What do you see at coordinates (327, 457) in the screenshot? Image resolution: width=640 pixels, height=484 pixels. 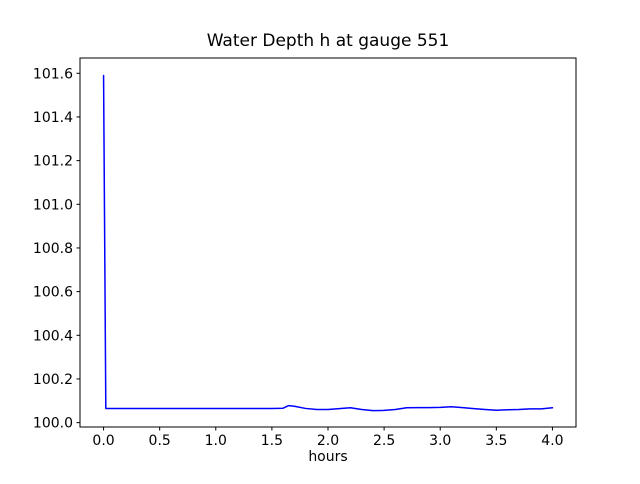 I see `x-axis-label: hours` at bounding box center [327, 457].